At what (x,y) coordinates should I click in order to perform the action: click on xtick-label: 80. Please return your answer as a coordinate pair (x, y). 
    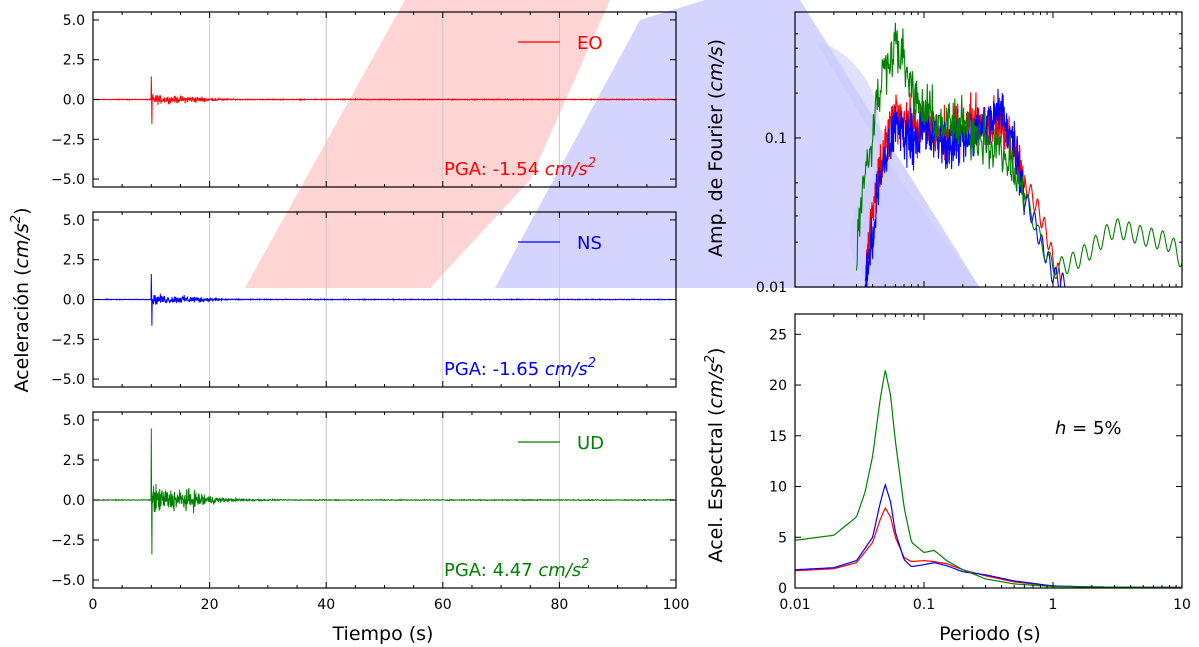
    Looking at the image, I should click on (559, 605).